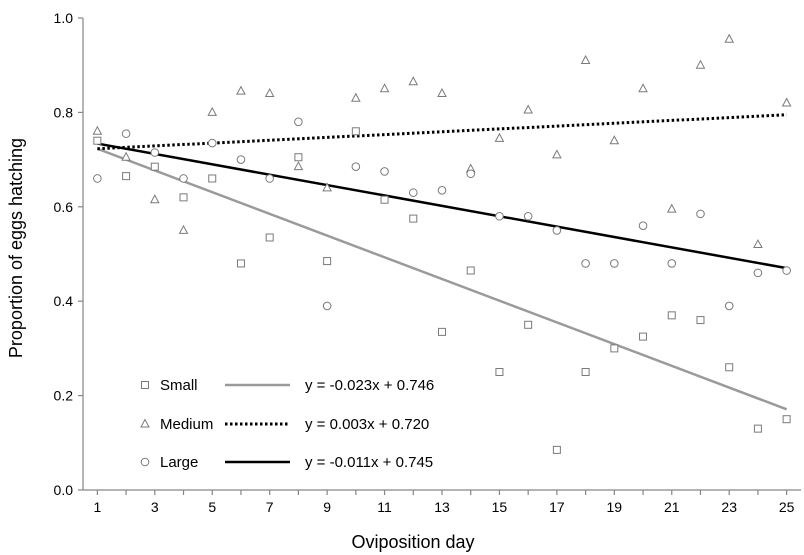 The image size is (804, 555). What do you see at coordinates (145, 462) in the screenshot?
I see `legend-marker-large` at bounding box center [145, 462].